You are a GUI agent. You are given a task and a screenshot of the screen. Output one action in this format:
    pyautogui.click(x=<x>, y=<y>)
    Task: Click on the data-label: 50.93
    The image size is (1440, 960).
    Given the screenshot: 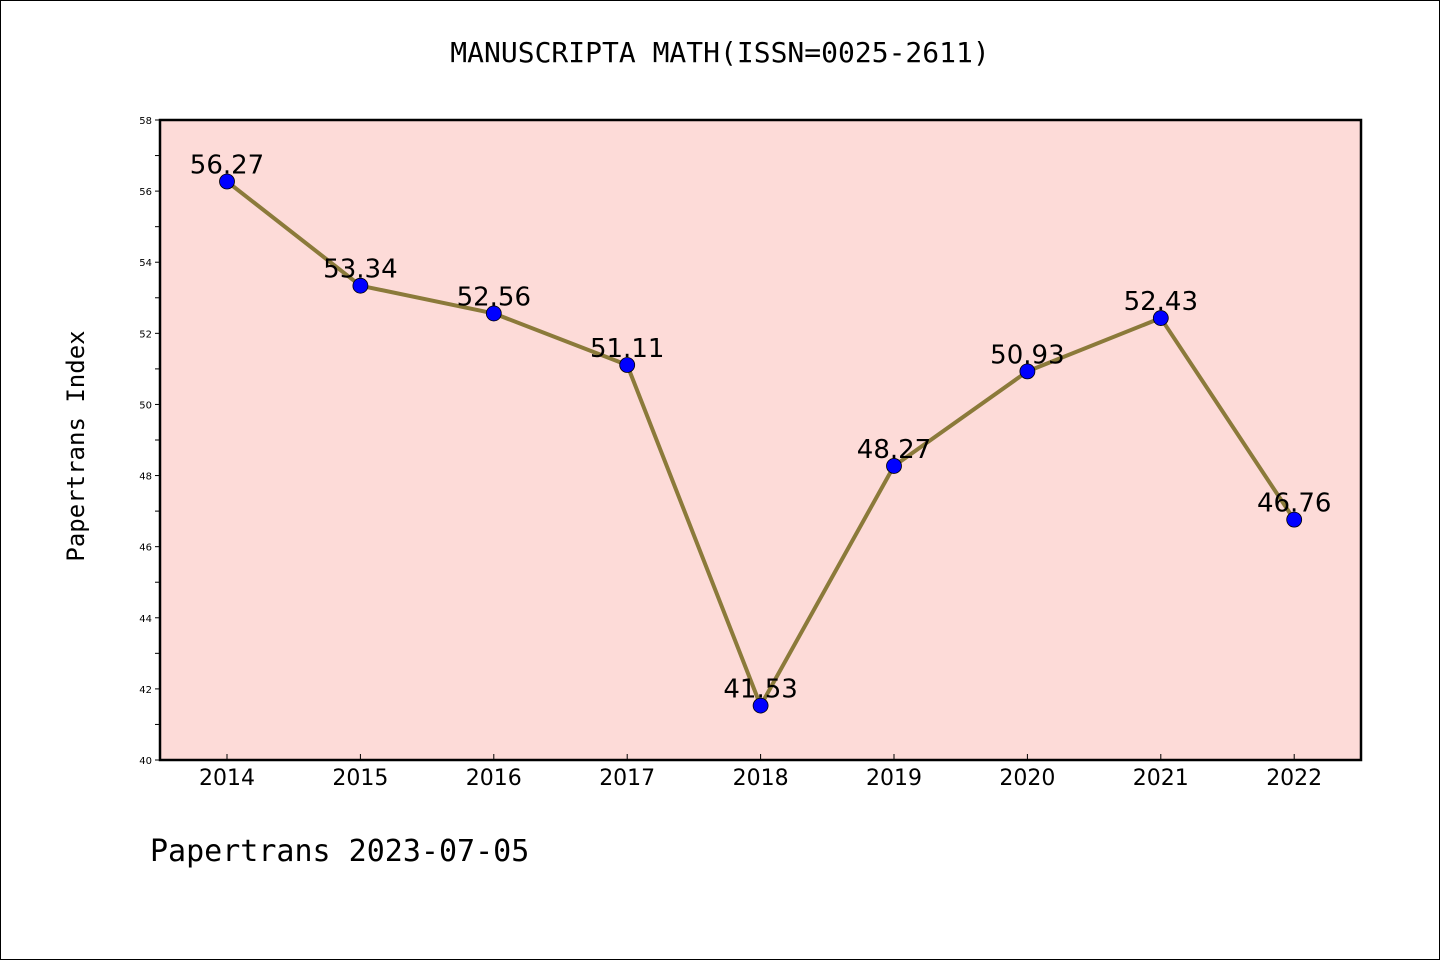 What is the action you would take?
    pyautogui.click(x=1027, y=355)
    